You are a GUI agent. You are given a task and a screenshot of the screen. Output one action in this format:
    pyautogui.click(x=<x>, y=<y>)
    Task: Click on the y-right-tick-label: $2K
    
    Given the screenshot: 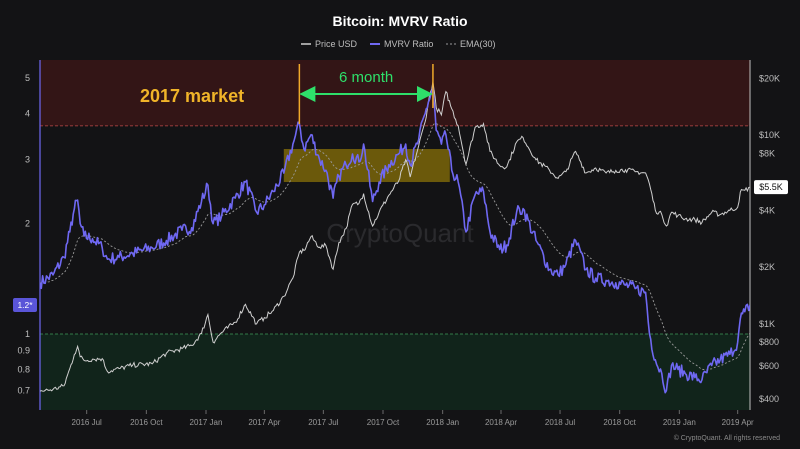 What is the action you would take?
    pyautogui.click(x=767, y=267)
    